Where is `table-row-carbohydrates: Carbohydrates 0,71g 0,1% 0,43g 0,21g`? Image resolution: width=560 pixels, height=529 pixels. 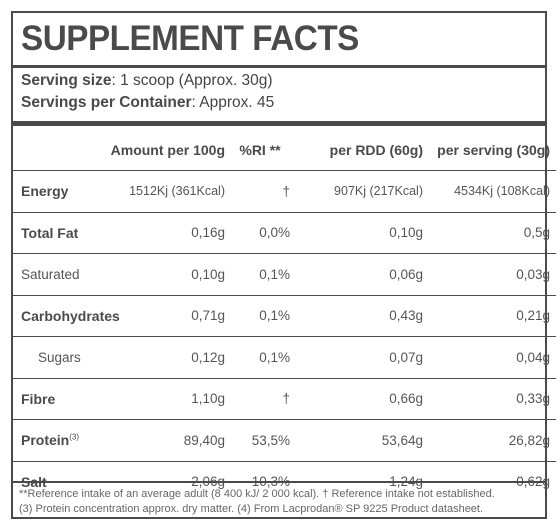
table-row-carbohydrates: Carbohydrates 0,71g 0,1% 0,43g 0,21g is located at coordinates (284, 316).